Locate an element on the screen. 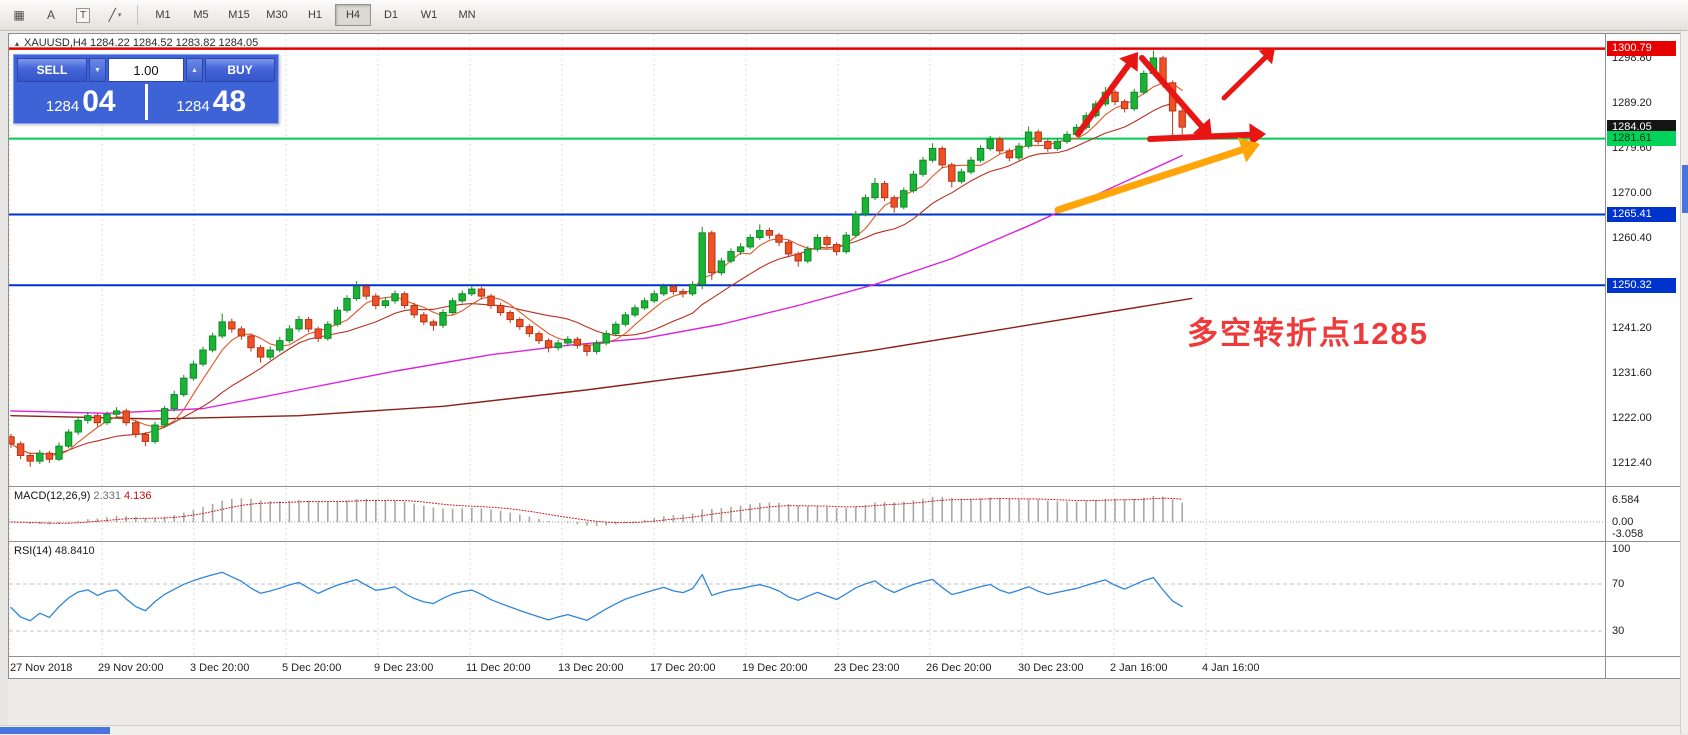 The width and height of the screenshot is (1688, 735). time-axis-label: 4 Jan 16:00 is located at coordinates (1231, 668).